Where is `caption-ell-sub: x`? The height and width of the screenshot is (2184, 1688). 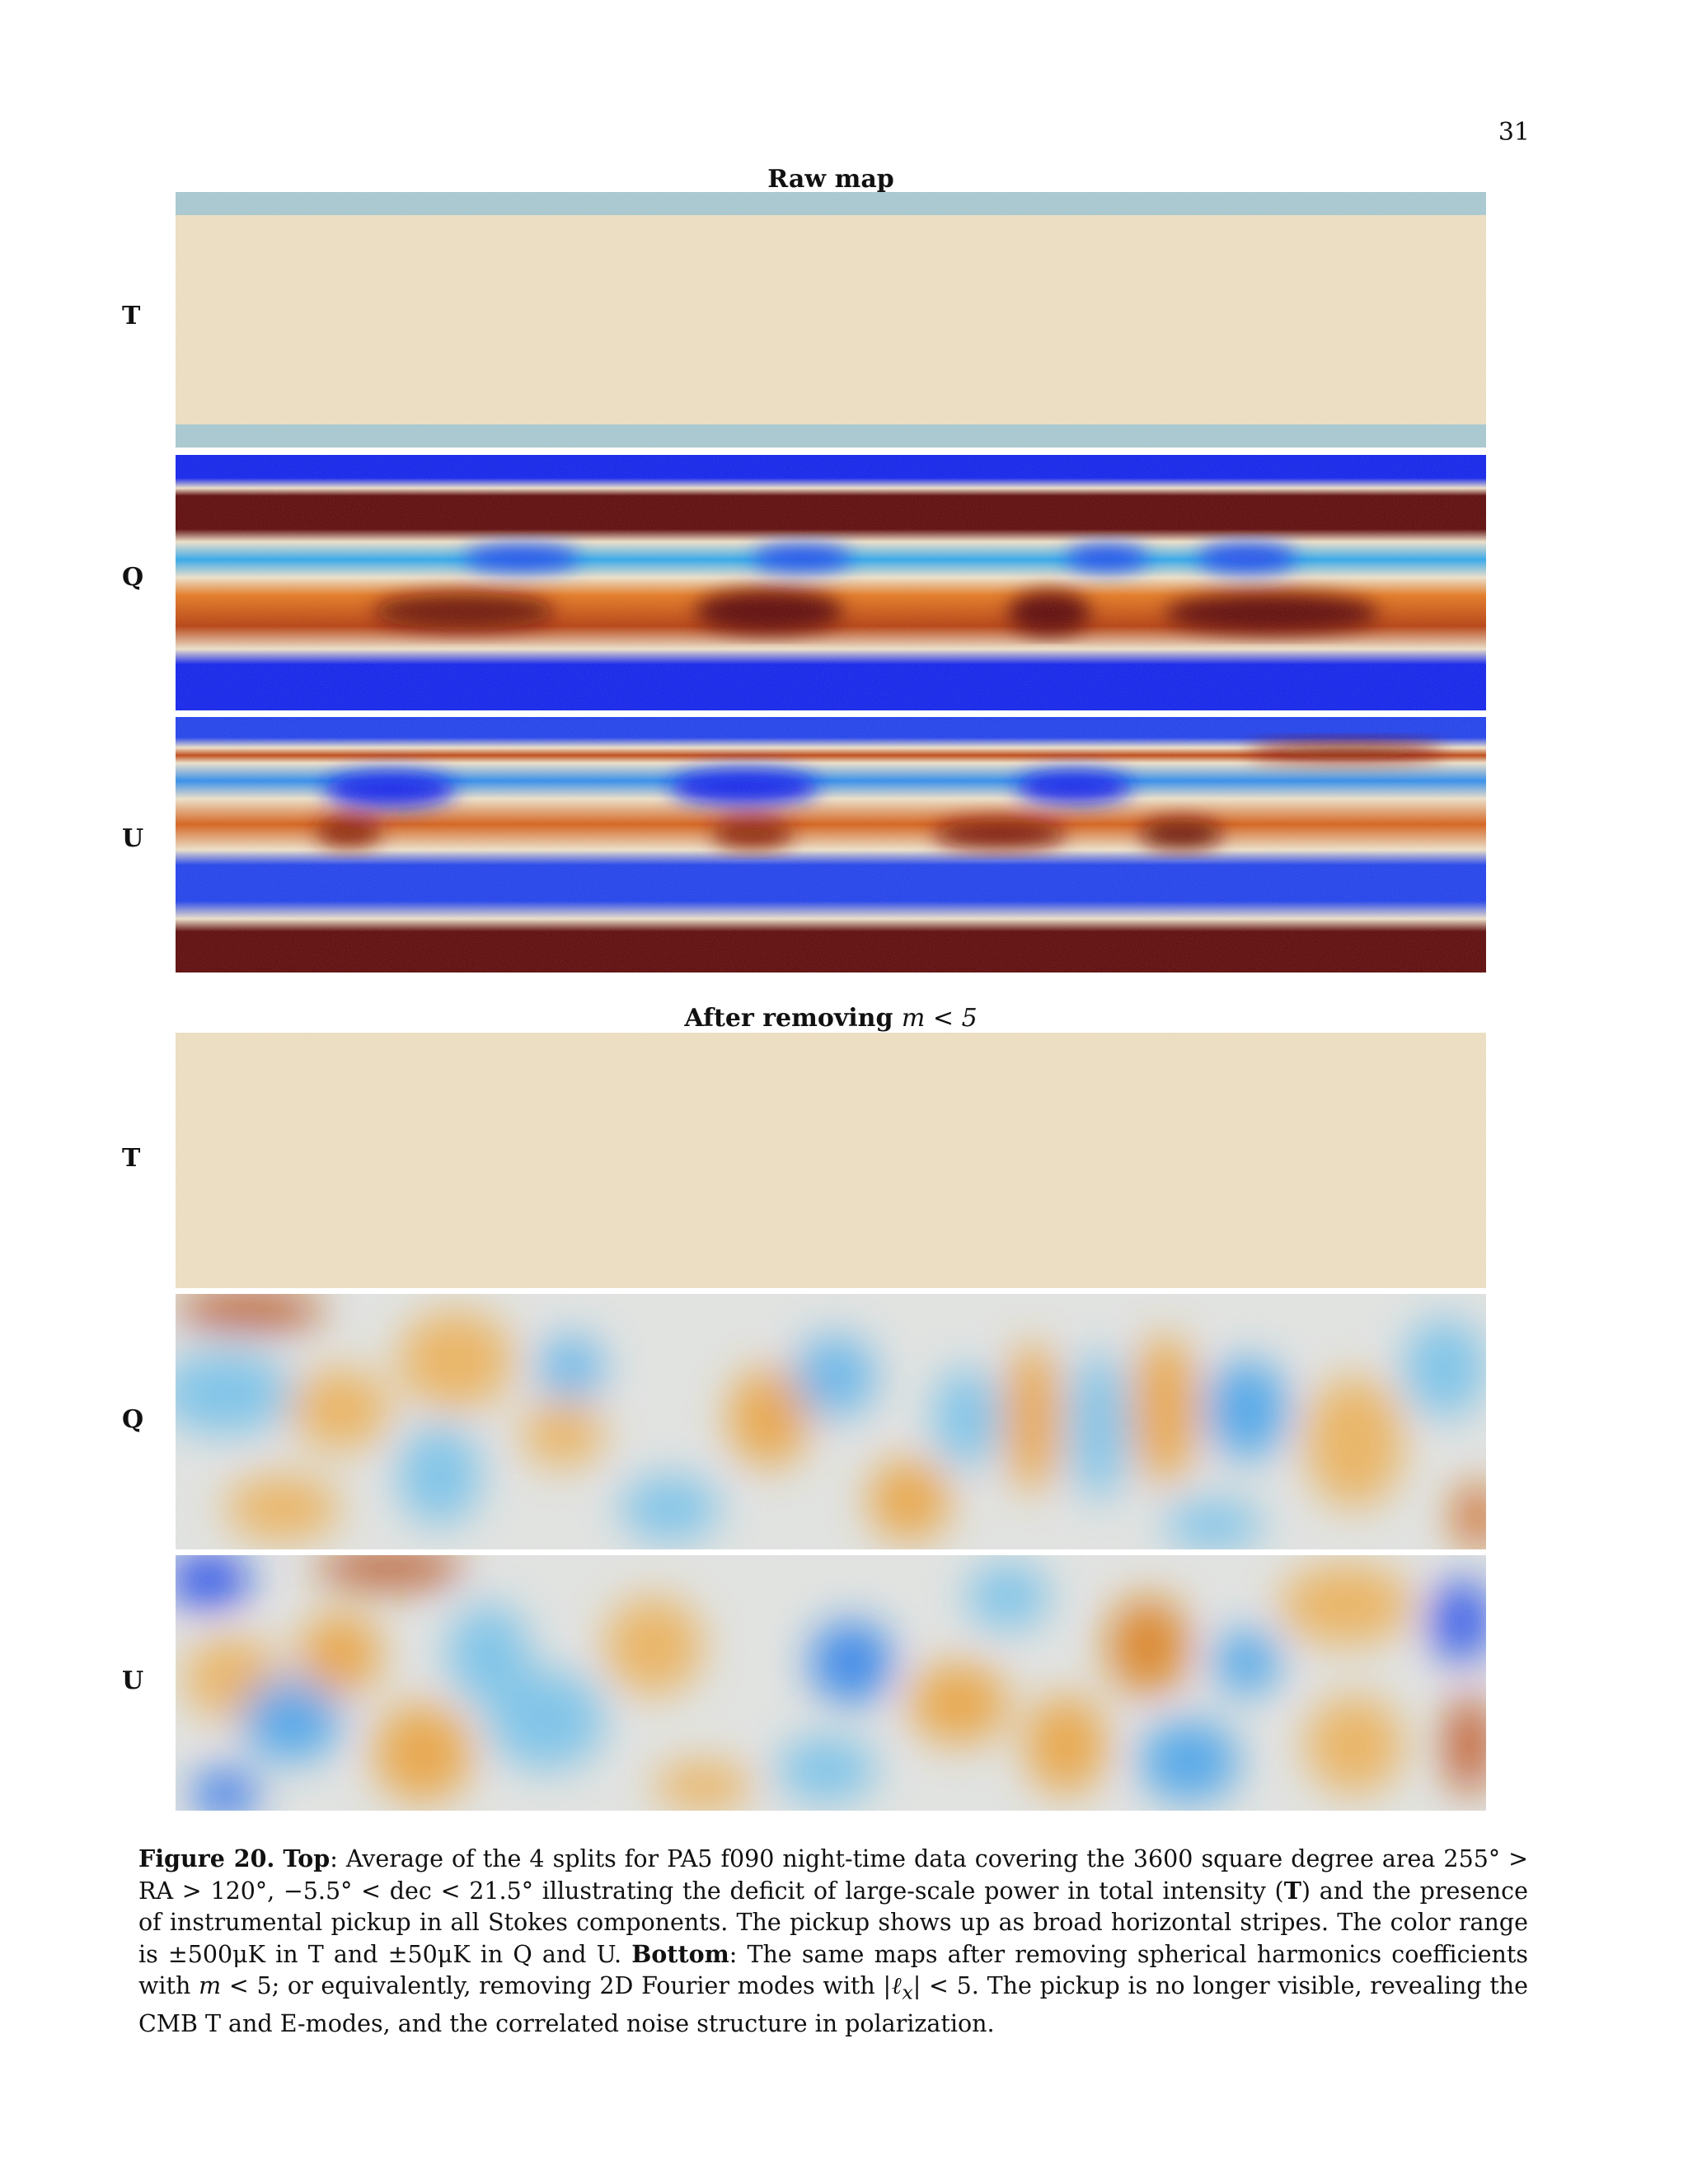
caption-ell-sub: x is located at coordinates (908, 1992).